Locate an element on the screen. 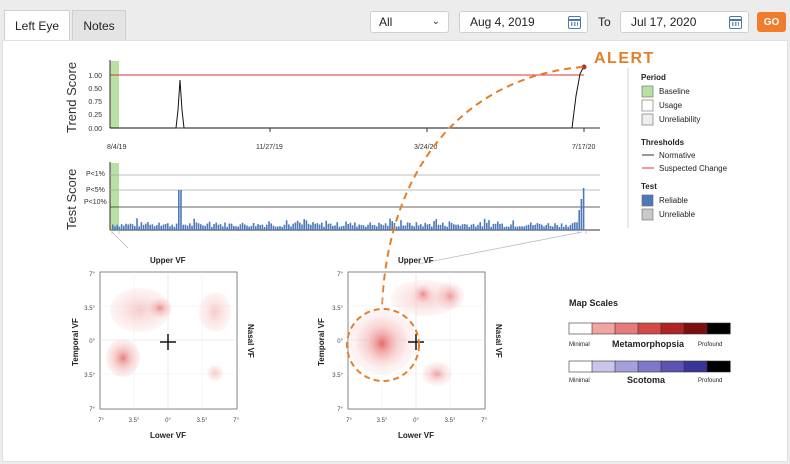  map-ytick: 7° is located at coordinates (92, 410).